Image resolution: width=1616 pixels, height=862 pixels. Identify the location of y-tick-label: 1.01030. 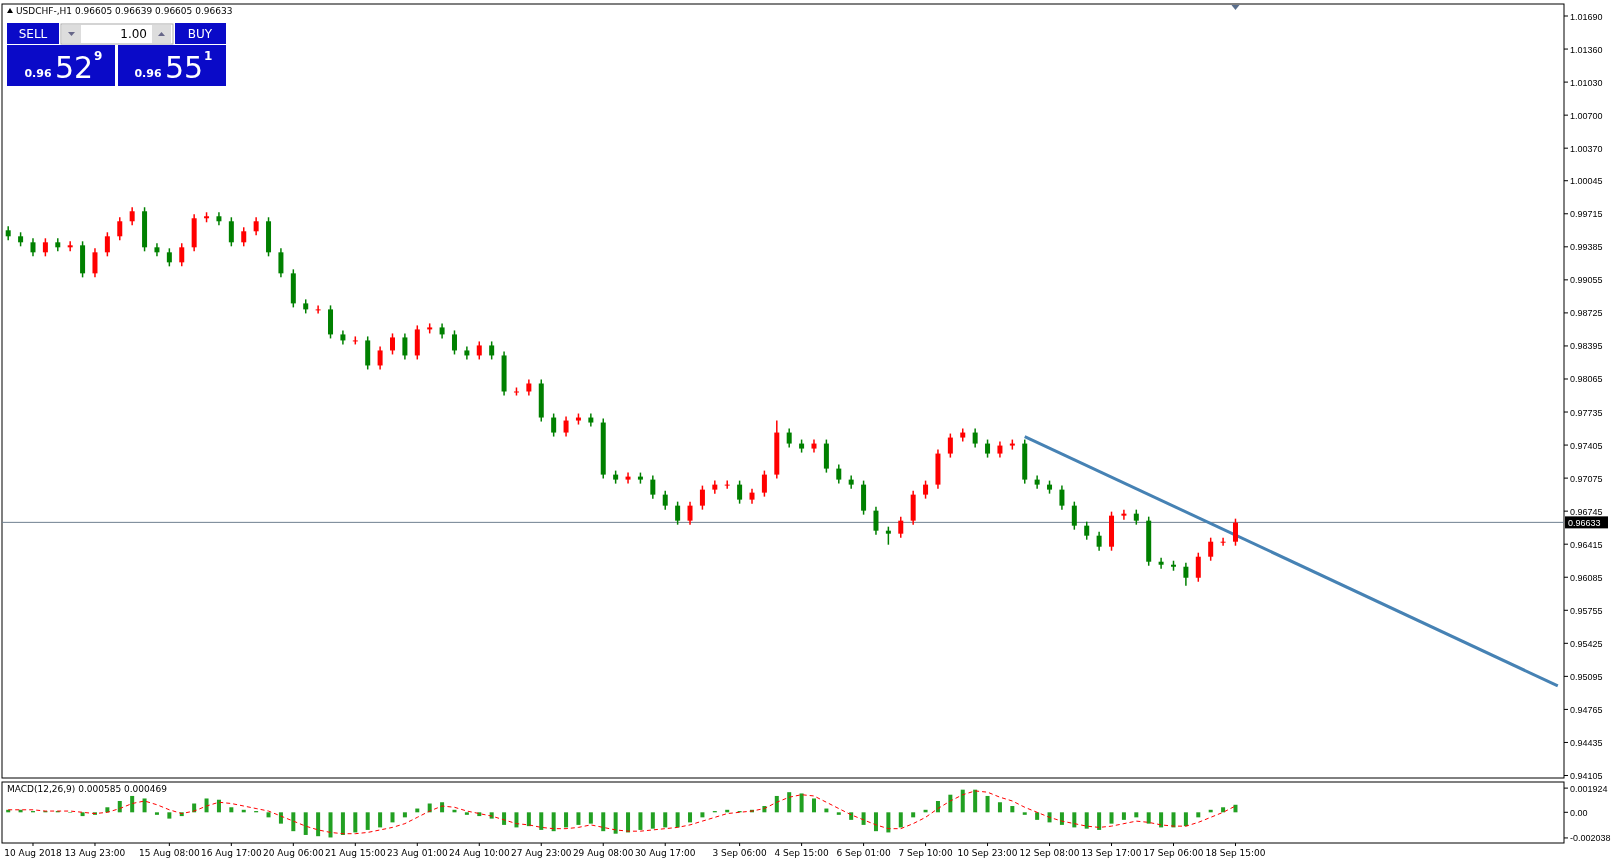
(1586, 82).